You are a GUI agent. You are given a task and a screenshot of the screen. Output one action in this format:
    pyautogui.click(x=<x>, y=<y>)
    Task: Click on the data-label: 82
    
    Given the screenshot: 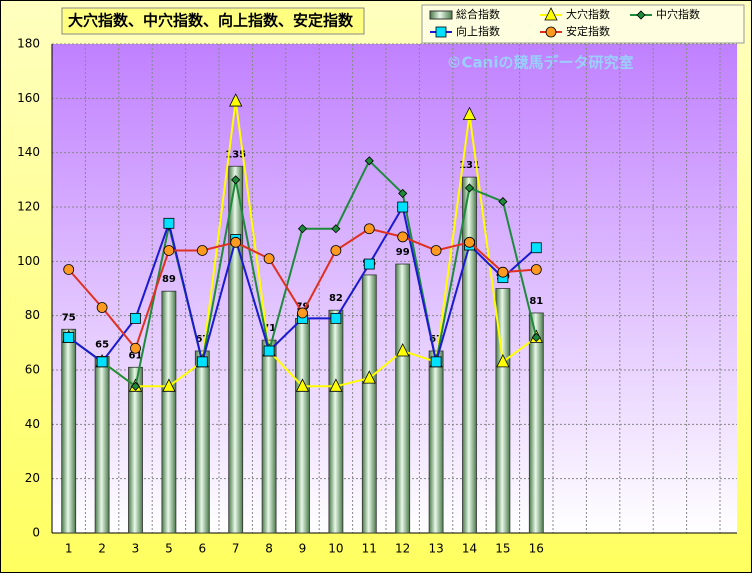 What is the action you would take?
    pyautogui.click(x=336, y=298)
    